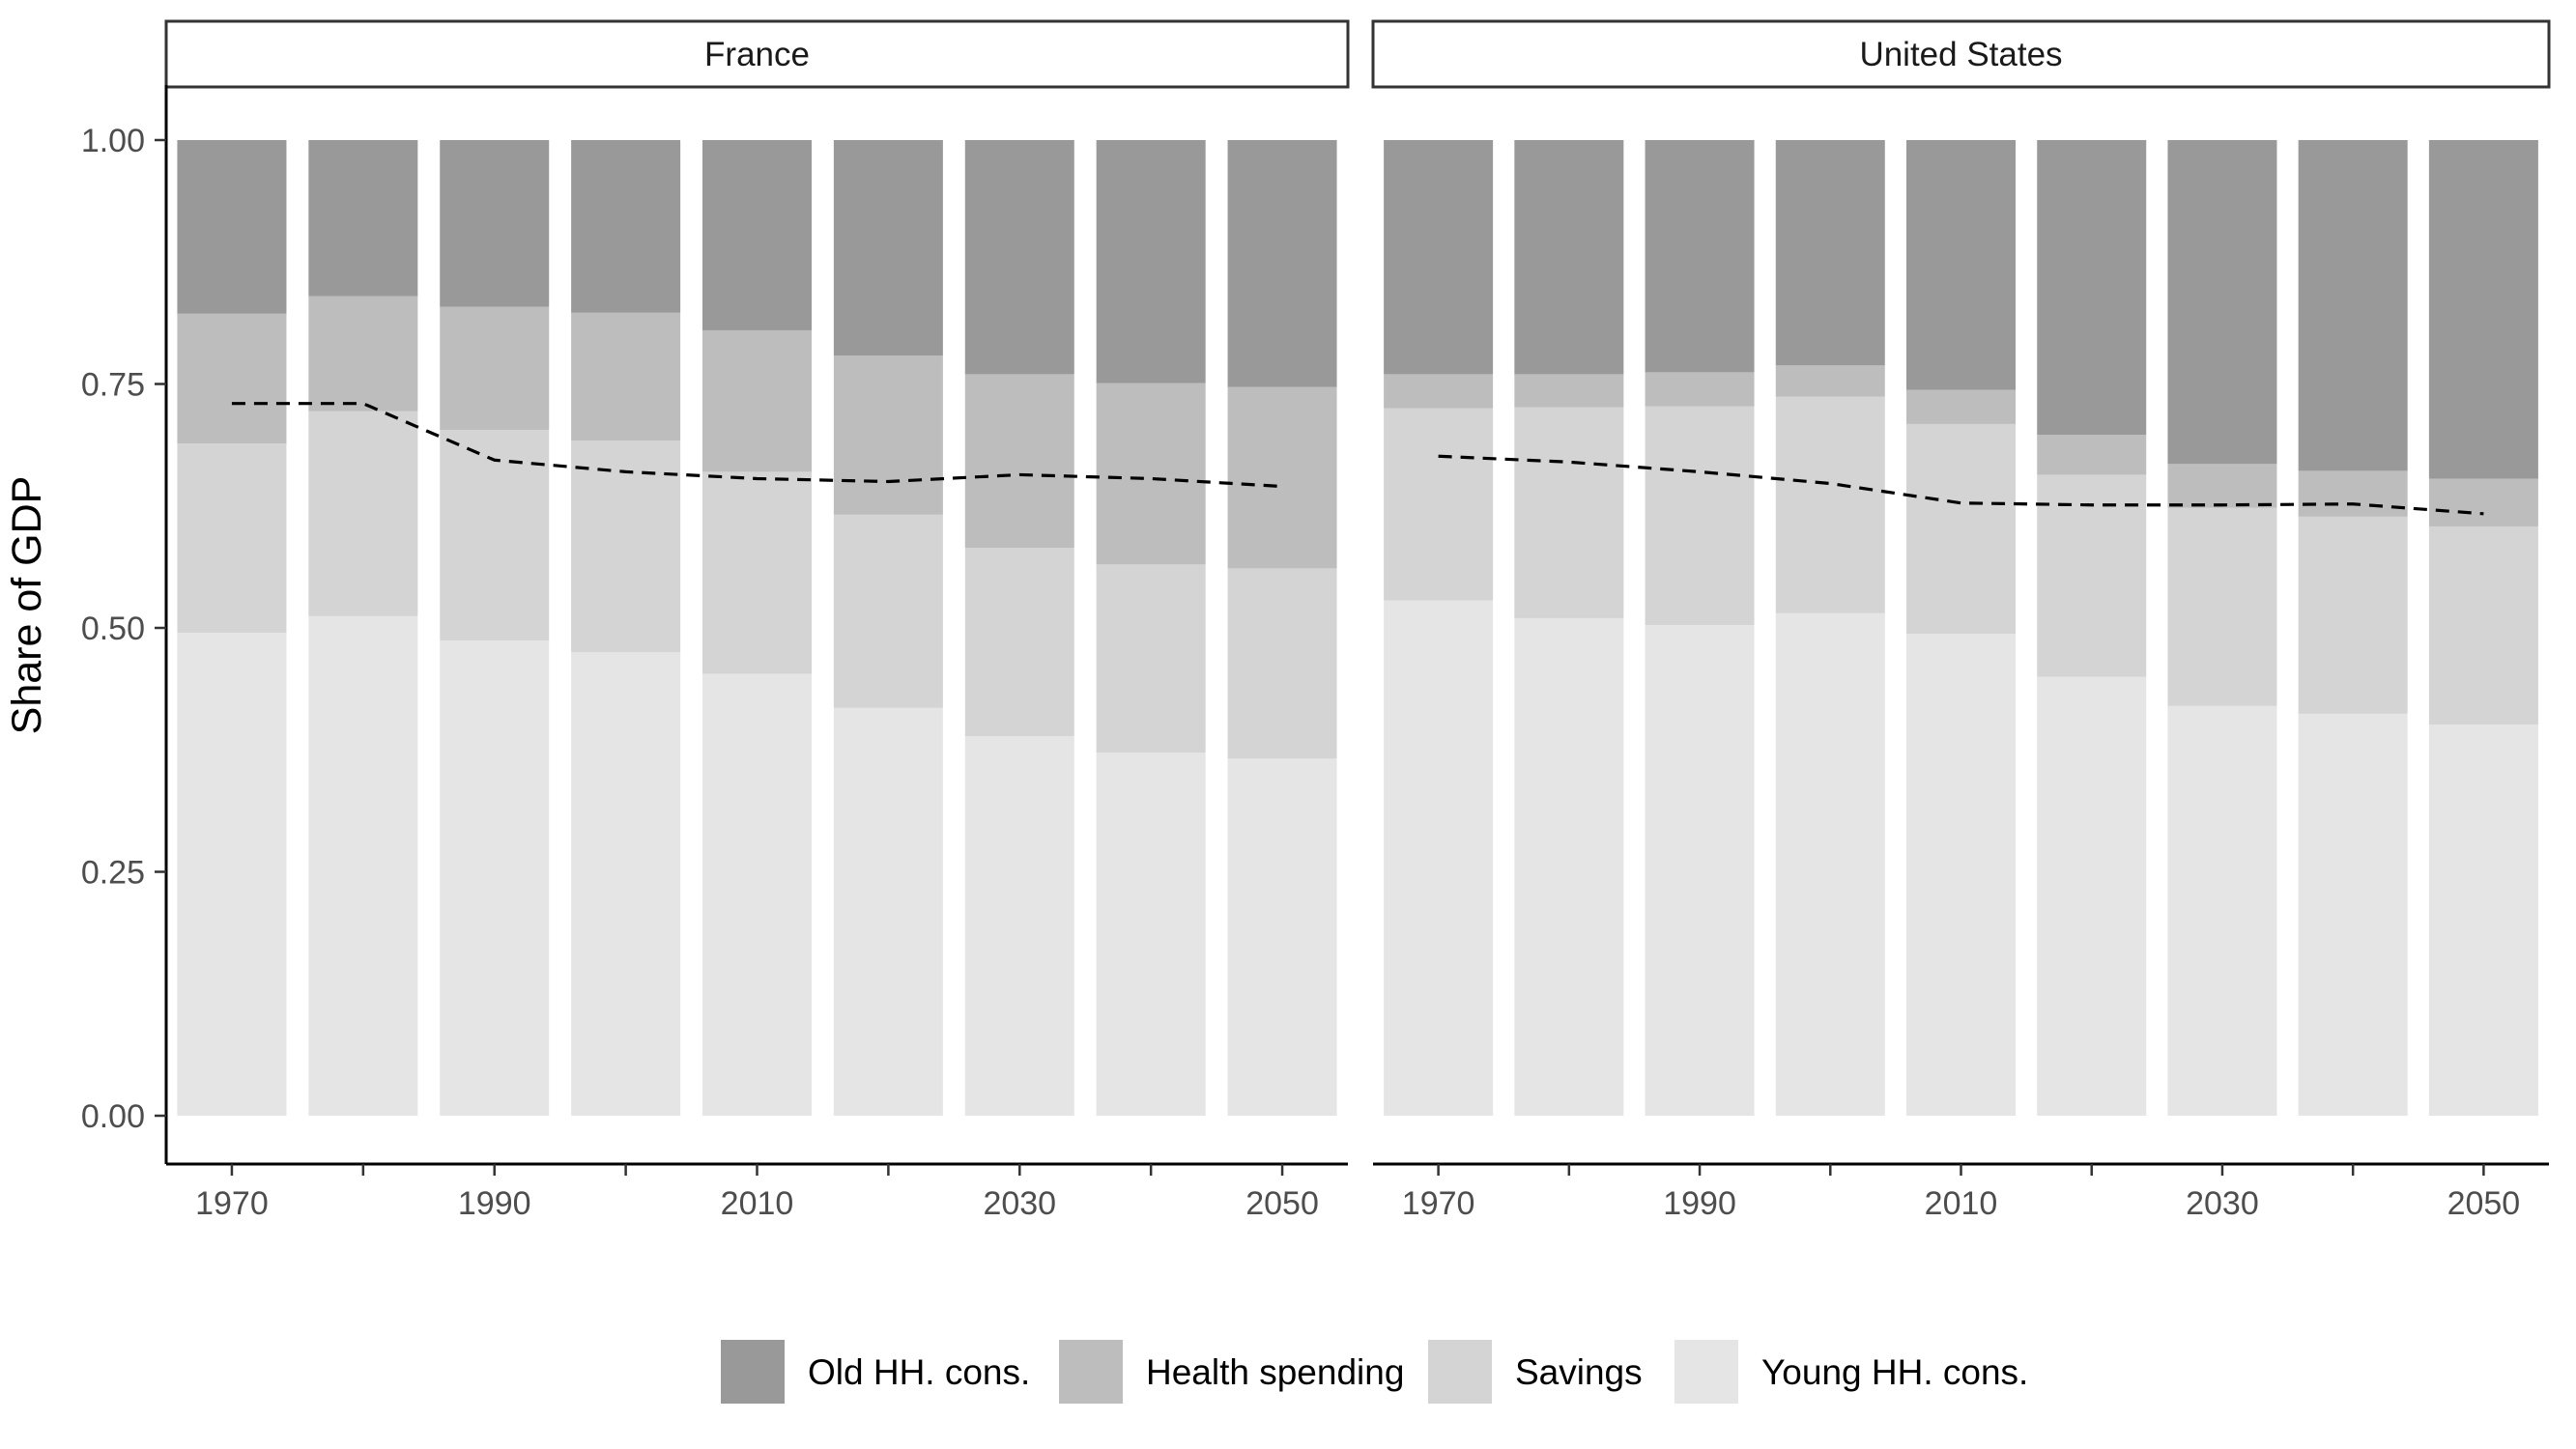 The image size is (2576, 1449). Describe the element at coordinates (1579, 1372) in the screenshot. I see `legend-label: Savings` at that location.